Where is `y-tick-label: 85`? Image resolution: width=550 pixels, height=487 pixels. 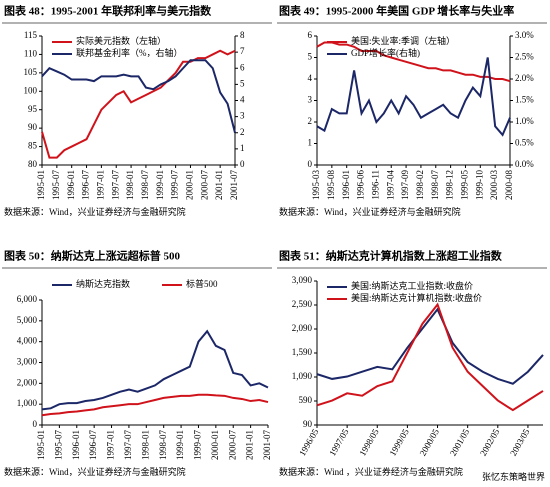 y-tick-label: 85 is located at coordinates (33, 146).